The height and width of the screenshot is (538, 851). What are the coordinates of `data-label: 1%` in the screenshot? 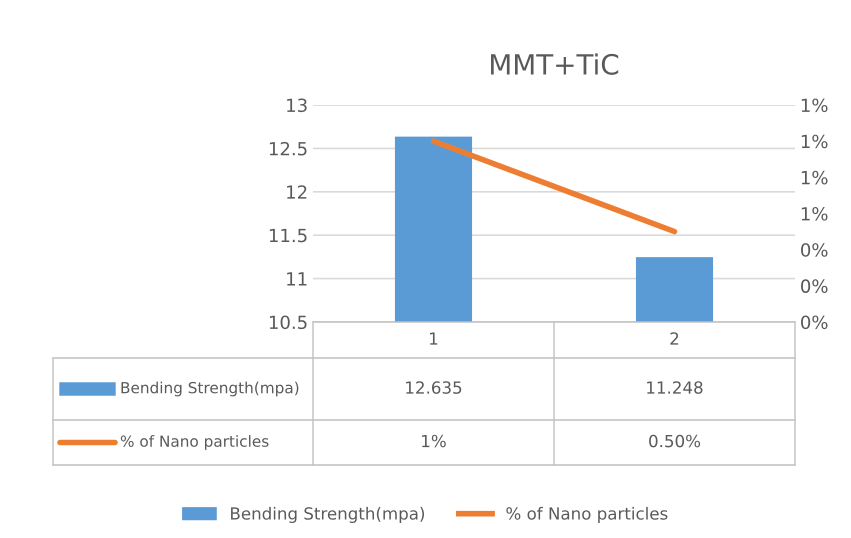 It's located at (434, 441).